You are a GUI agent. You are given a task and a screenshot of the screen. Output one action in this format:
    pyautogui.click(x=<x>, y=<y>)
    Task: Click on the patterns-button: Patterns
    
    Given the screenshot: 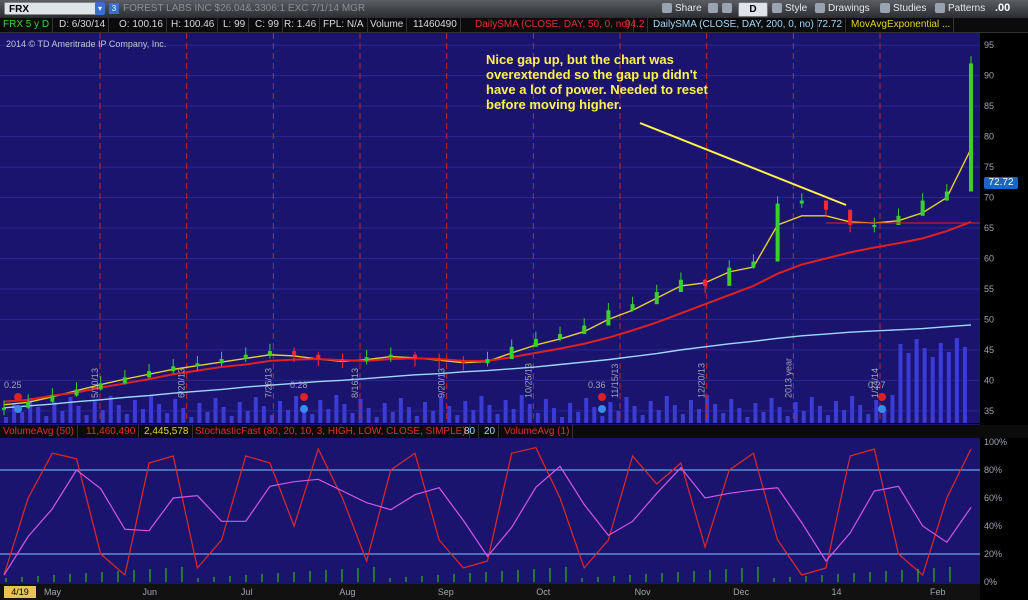 What is the action you would take?
    pyautogui.click(x=960, y=8)
    